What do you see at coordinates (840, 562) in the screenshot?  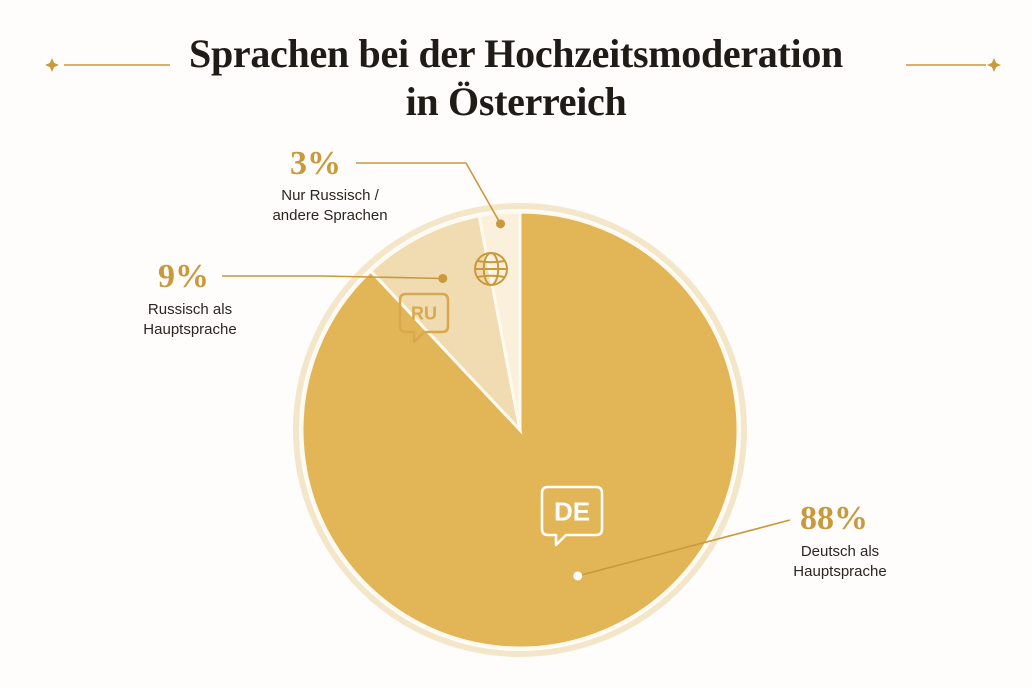 I see `slice-label-de: Deutsch als Hauptsprache` at bounding box center [840, 562].